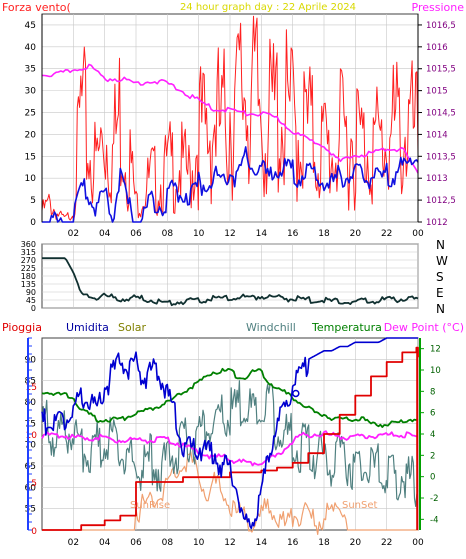 The height and width of the screenshot is (559, 466). What do you see at coordinates (30, 114) in the screenshot?
I see `wind-y-tick: 25` at bounding box center [30, 114].